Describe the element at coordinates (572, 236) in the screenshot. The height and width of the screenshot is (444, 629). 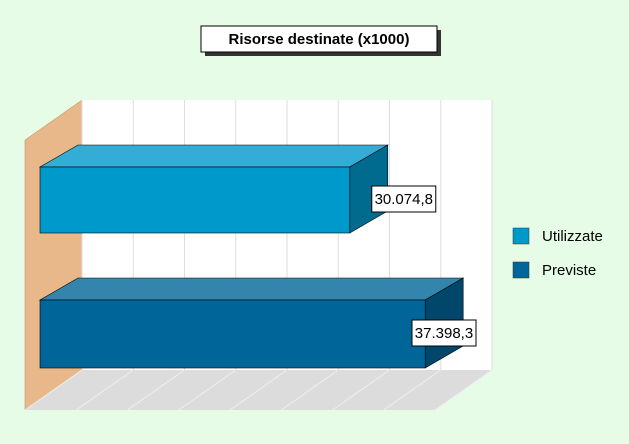
I see `legend-label: Utilizzate` at that location.